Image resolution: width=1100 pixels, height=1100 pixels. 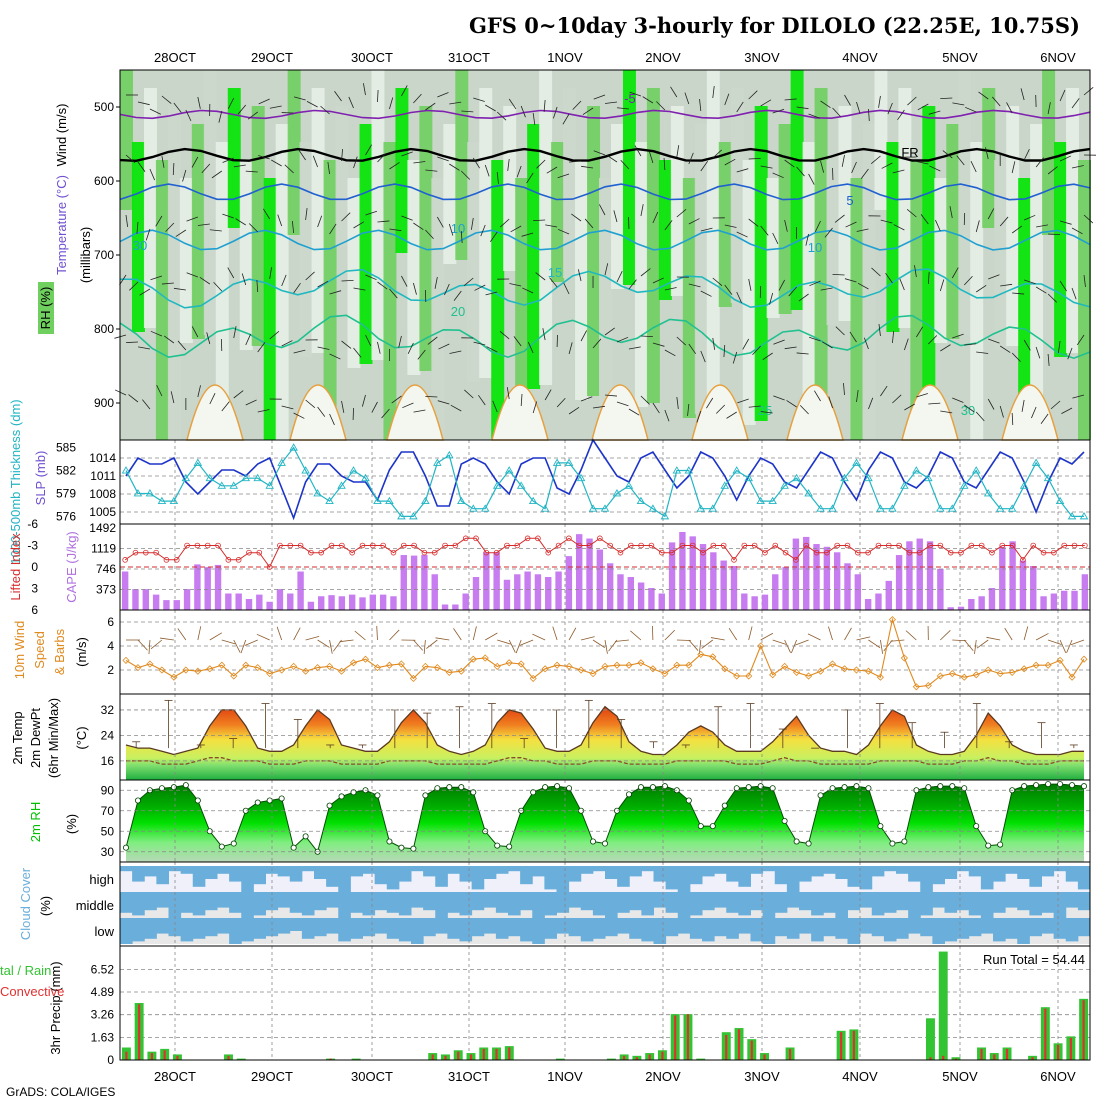 I want to click on thickness-tick-label: 579, so click(x=66, y=493).